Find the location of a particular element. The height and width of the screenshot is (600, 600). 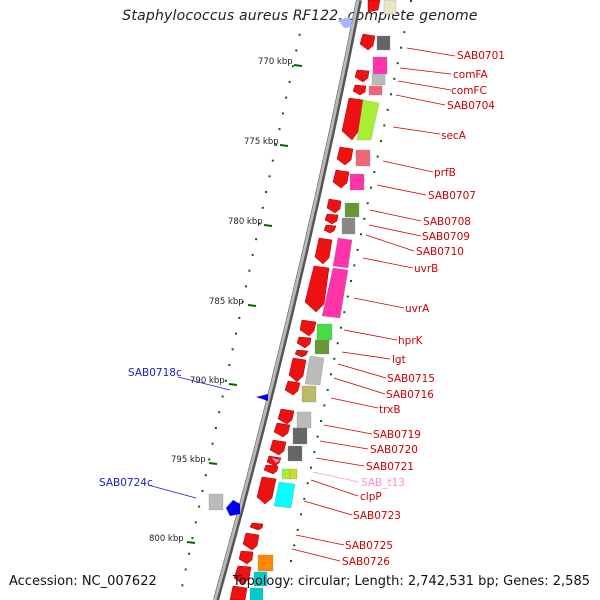

tick-label-785: 785 kbp is located at coordinates (226, 302).